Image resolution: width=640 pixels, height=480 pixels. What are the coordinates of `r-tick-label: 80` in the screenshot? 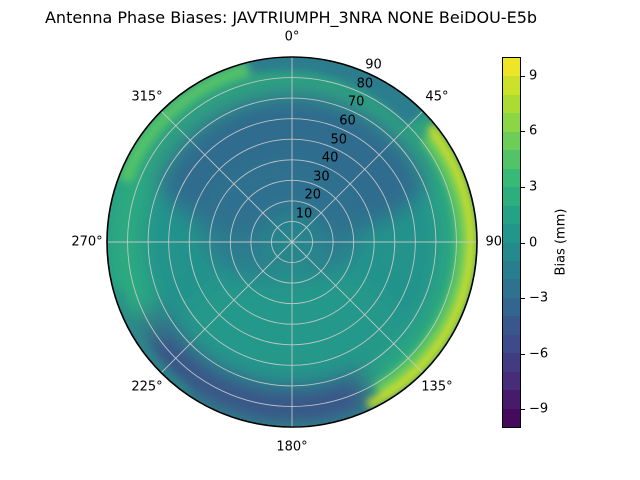 It's located at (365, 84).